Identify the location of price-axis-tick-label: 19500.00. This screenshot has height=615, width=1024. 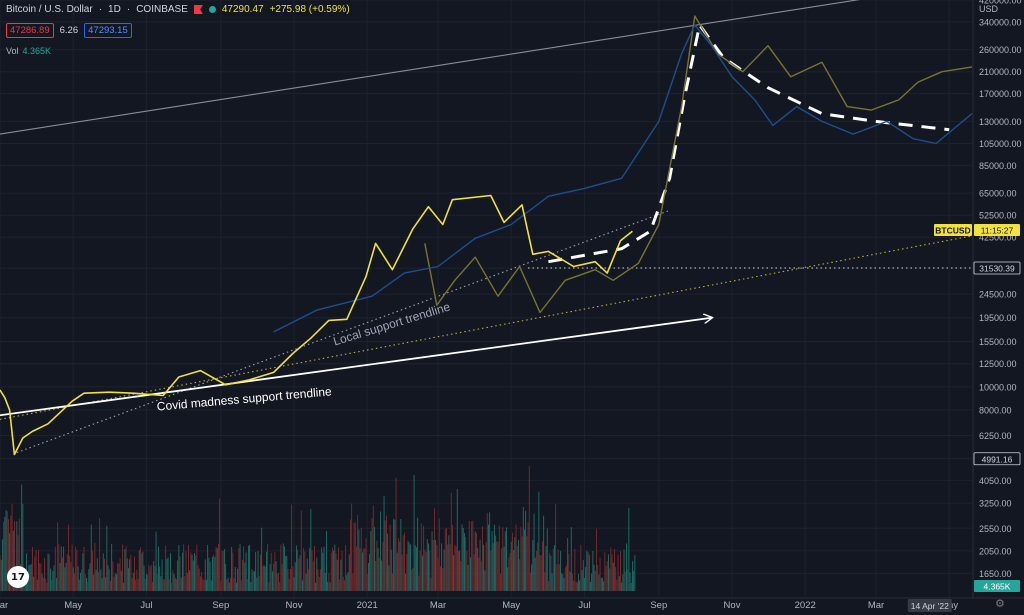
(998, 318).